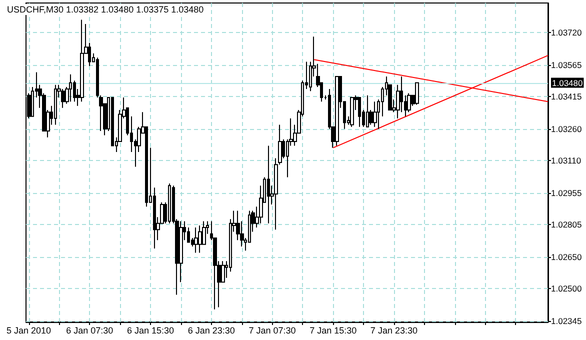 The width and height of the screenshot is (586, 340). What do you see at coordinates (566, 321) in the screenshot?
I see `y-tick-label: 1.02345` at bounding box center [566, 321].